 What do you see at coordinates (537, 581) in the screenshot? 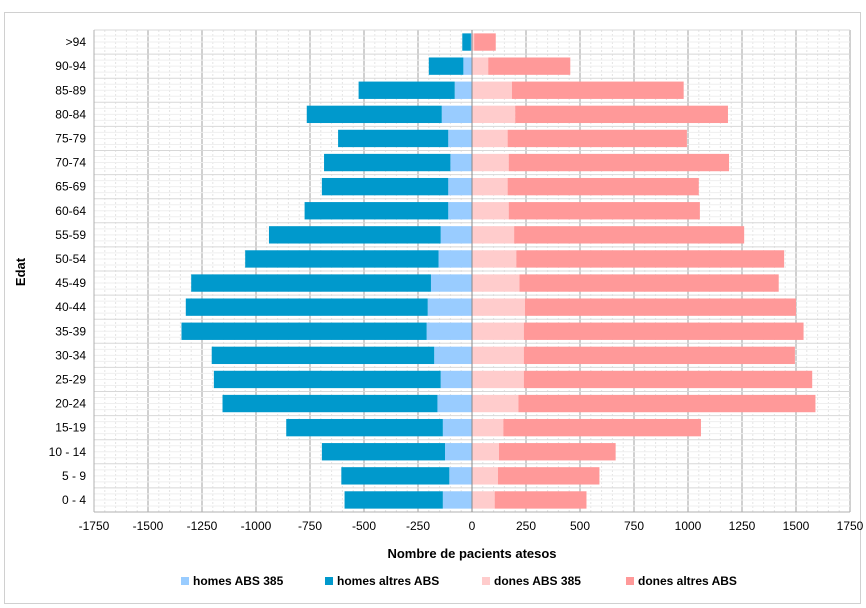
I see `legend-label: dones ABS 385` at bounding box center [537, 581].